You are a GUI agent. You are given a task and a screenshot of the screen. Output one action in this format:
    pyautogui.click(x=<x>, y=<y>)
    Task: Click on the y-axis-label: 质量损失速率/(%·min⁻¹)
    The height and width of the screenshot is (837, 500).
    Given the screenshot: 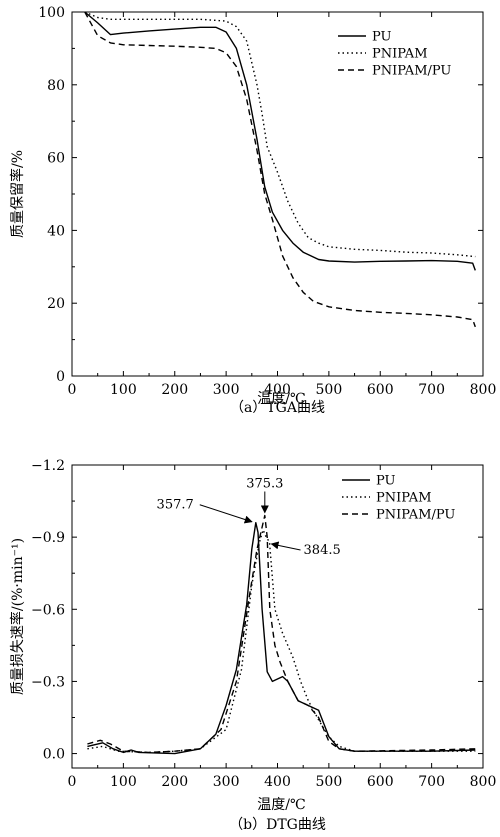 What is the action you would take?
    pyautogui.click(x=17, y=616)
    